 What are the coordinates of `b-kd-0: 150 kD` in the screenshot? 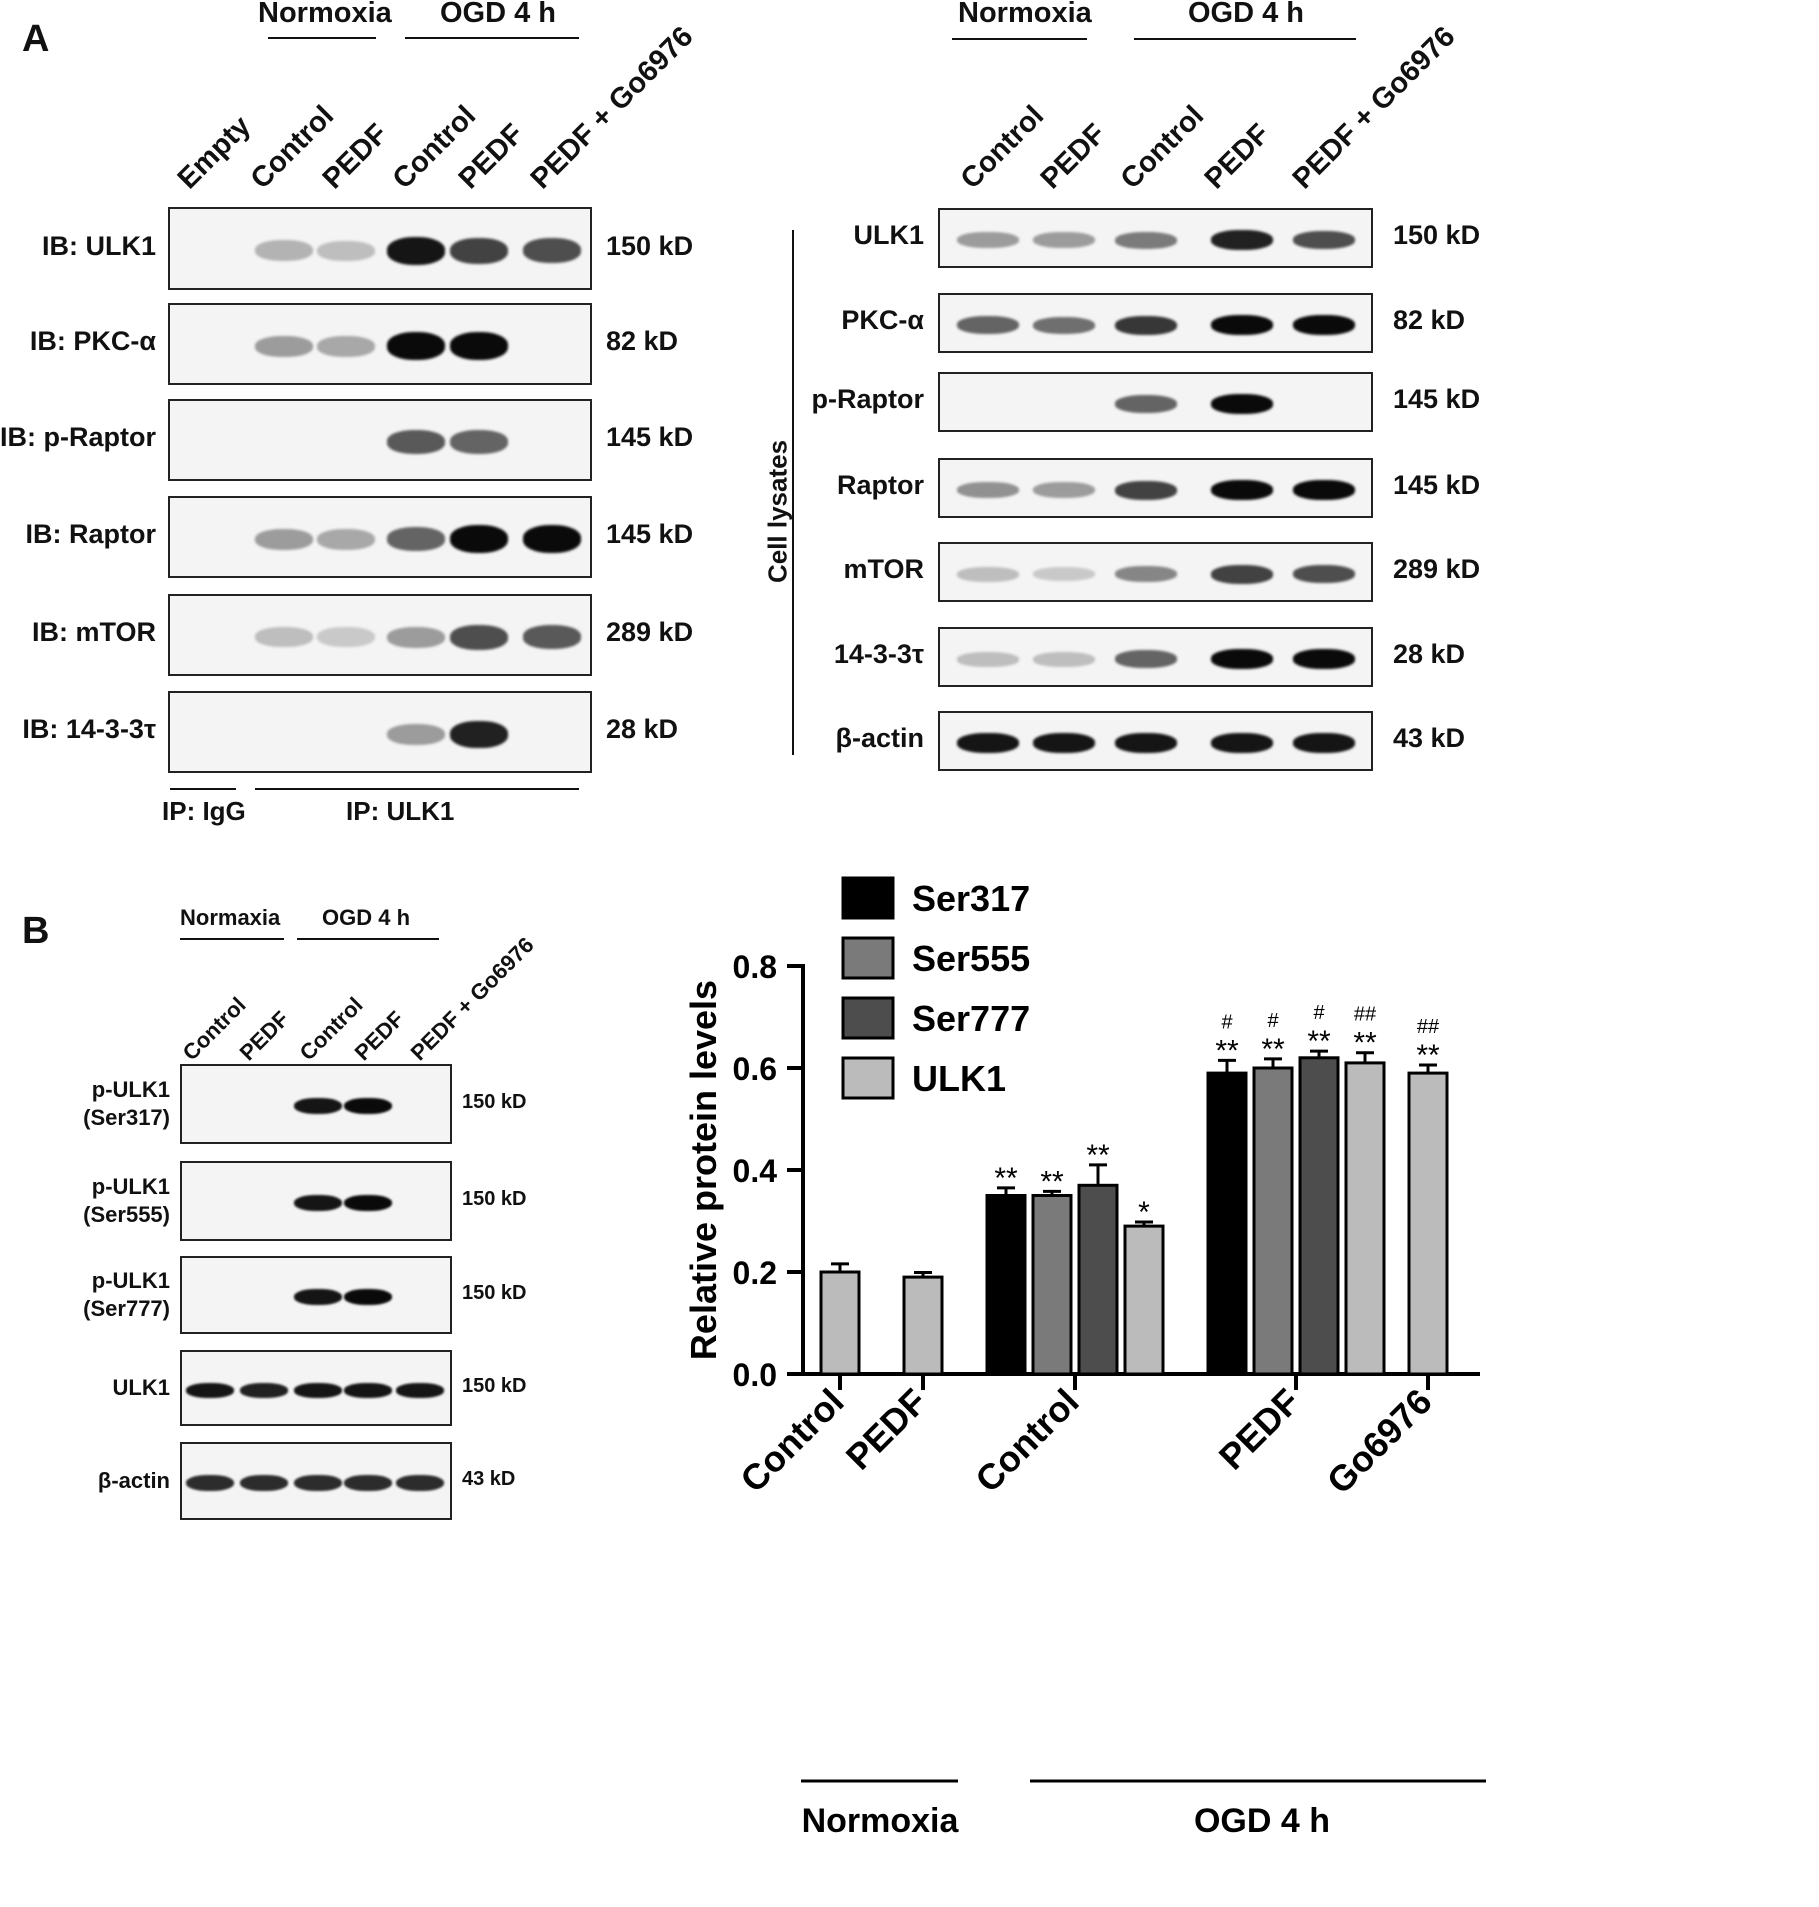 It's located at (494, 1102).